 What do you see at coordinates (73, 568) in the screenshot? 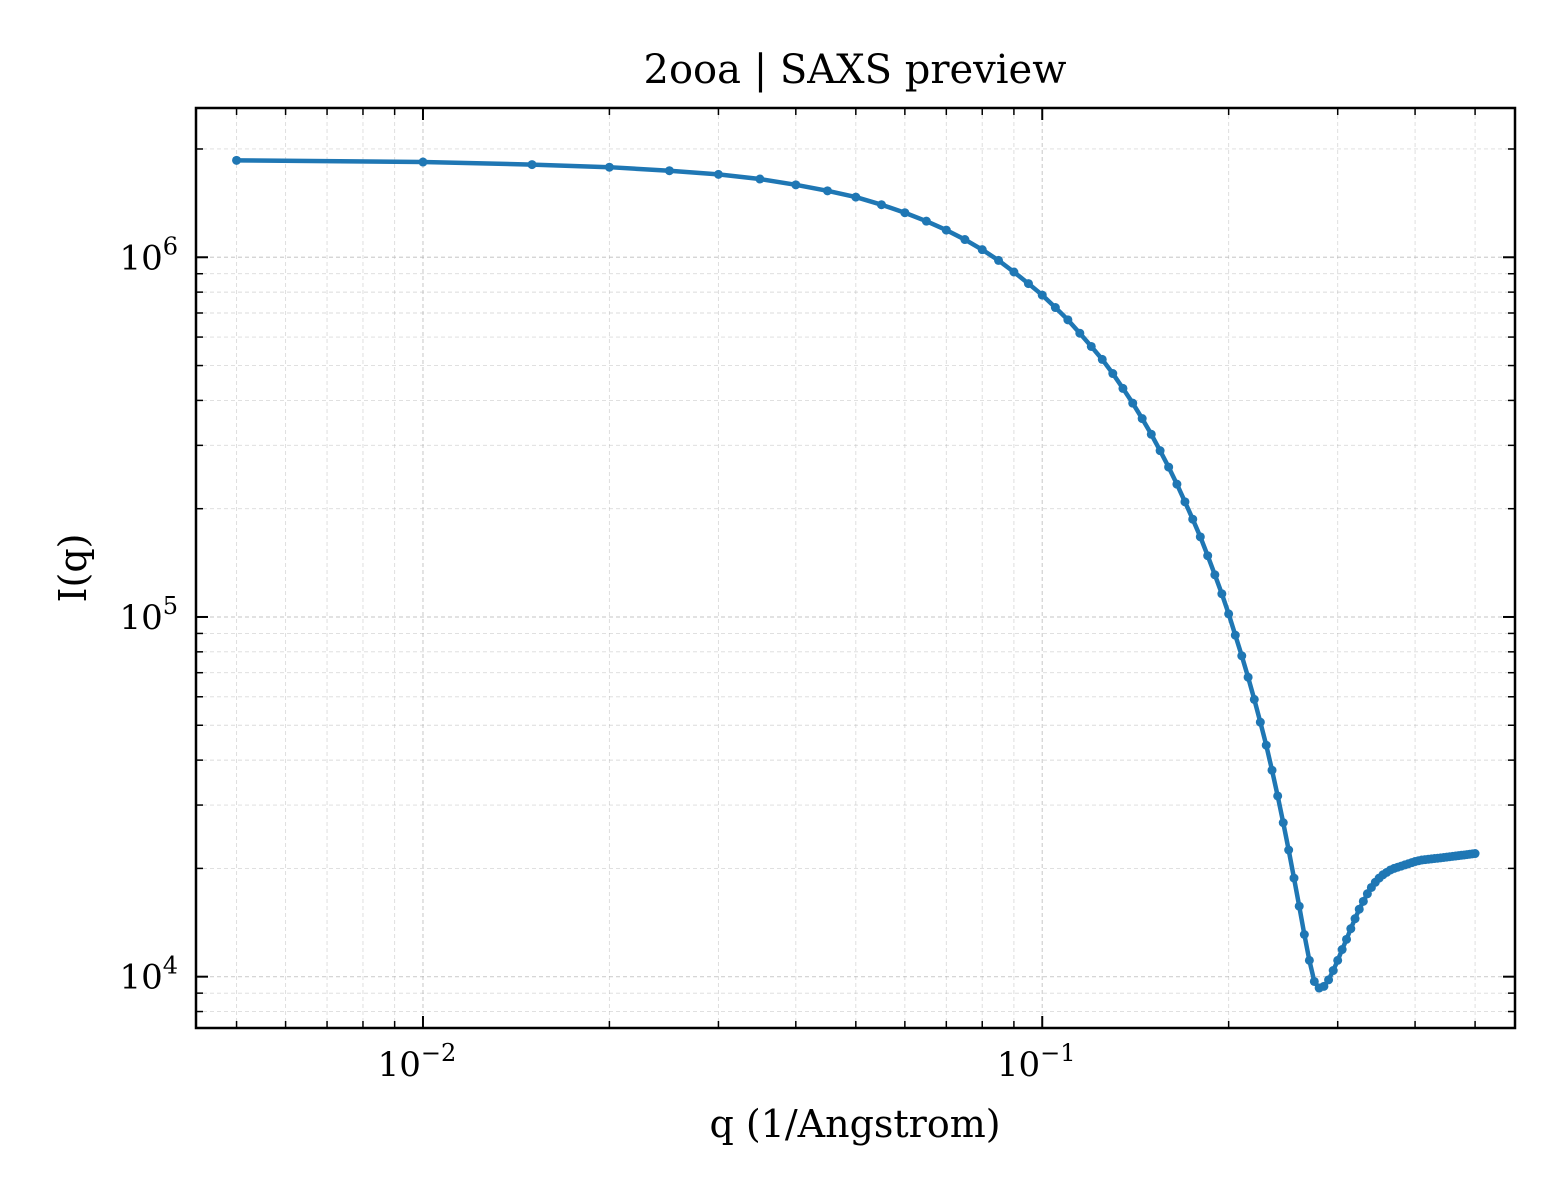
I see `y-axis-label: I(q)` at bounding box center [73, 568].